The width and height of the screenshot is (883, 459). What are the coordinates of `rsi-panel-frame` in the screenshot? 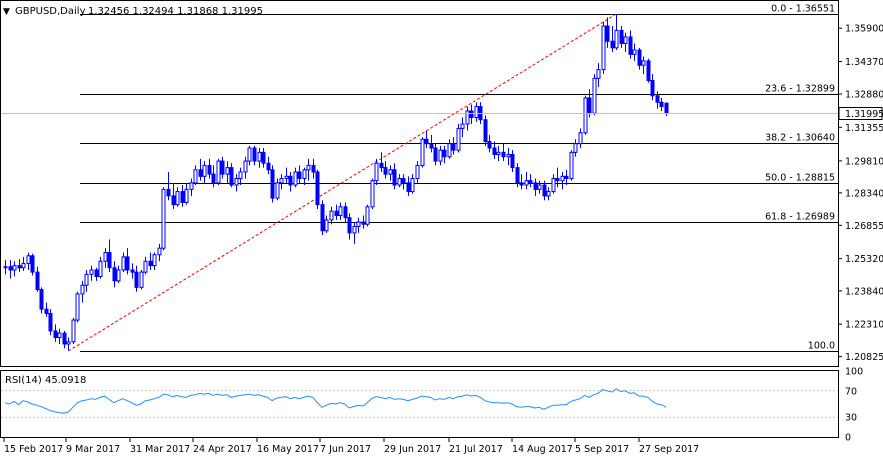 It's located at (419, 404).